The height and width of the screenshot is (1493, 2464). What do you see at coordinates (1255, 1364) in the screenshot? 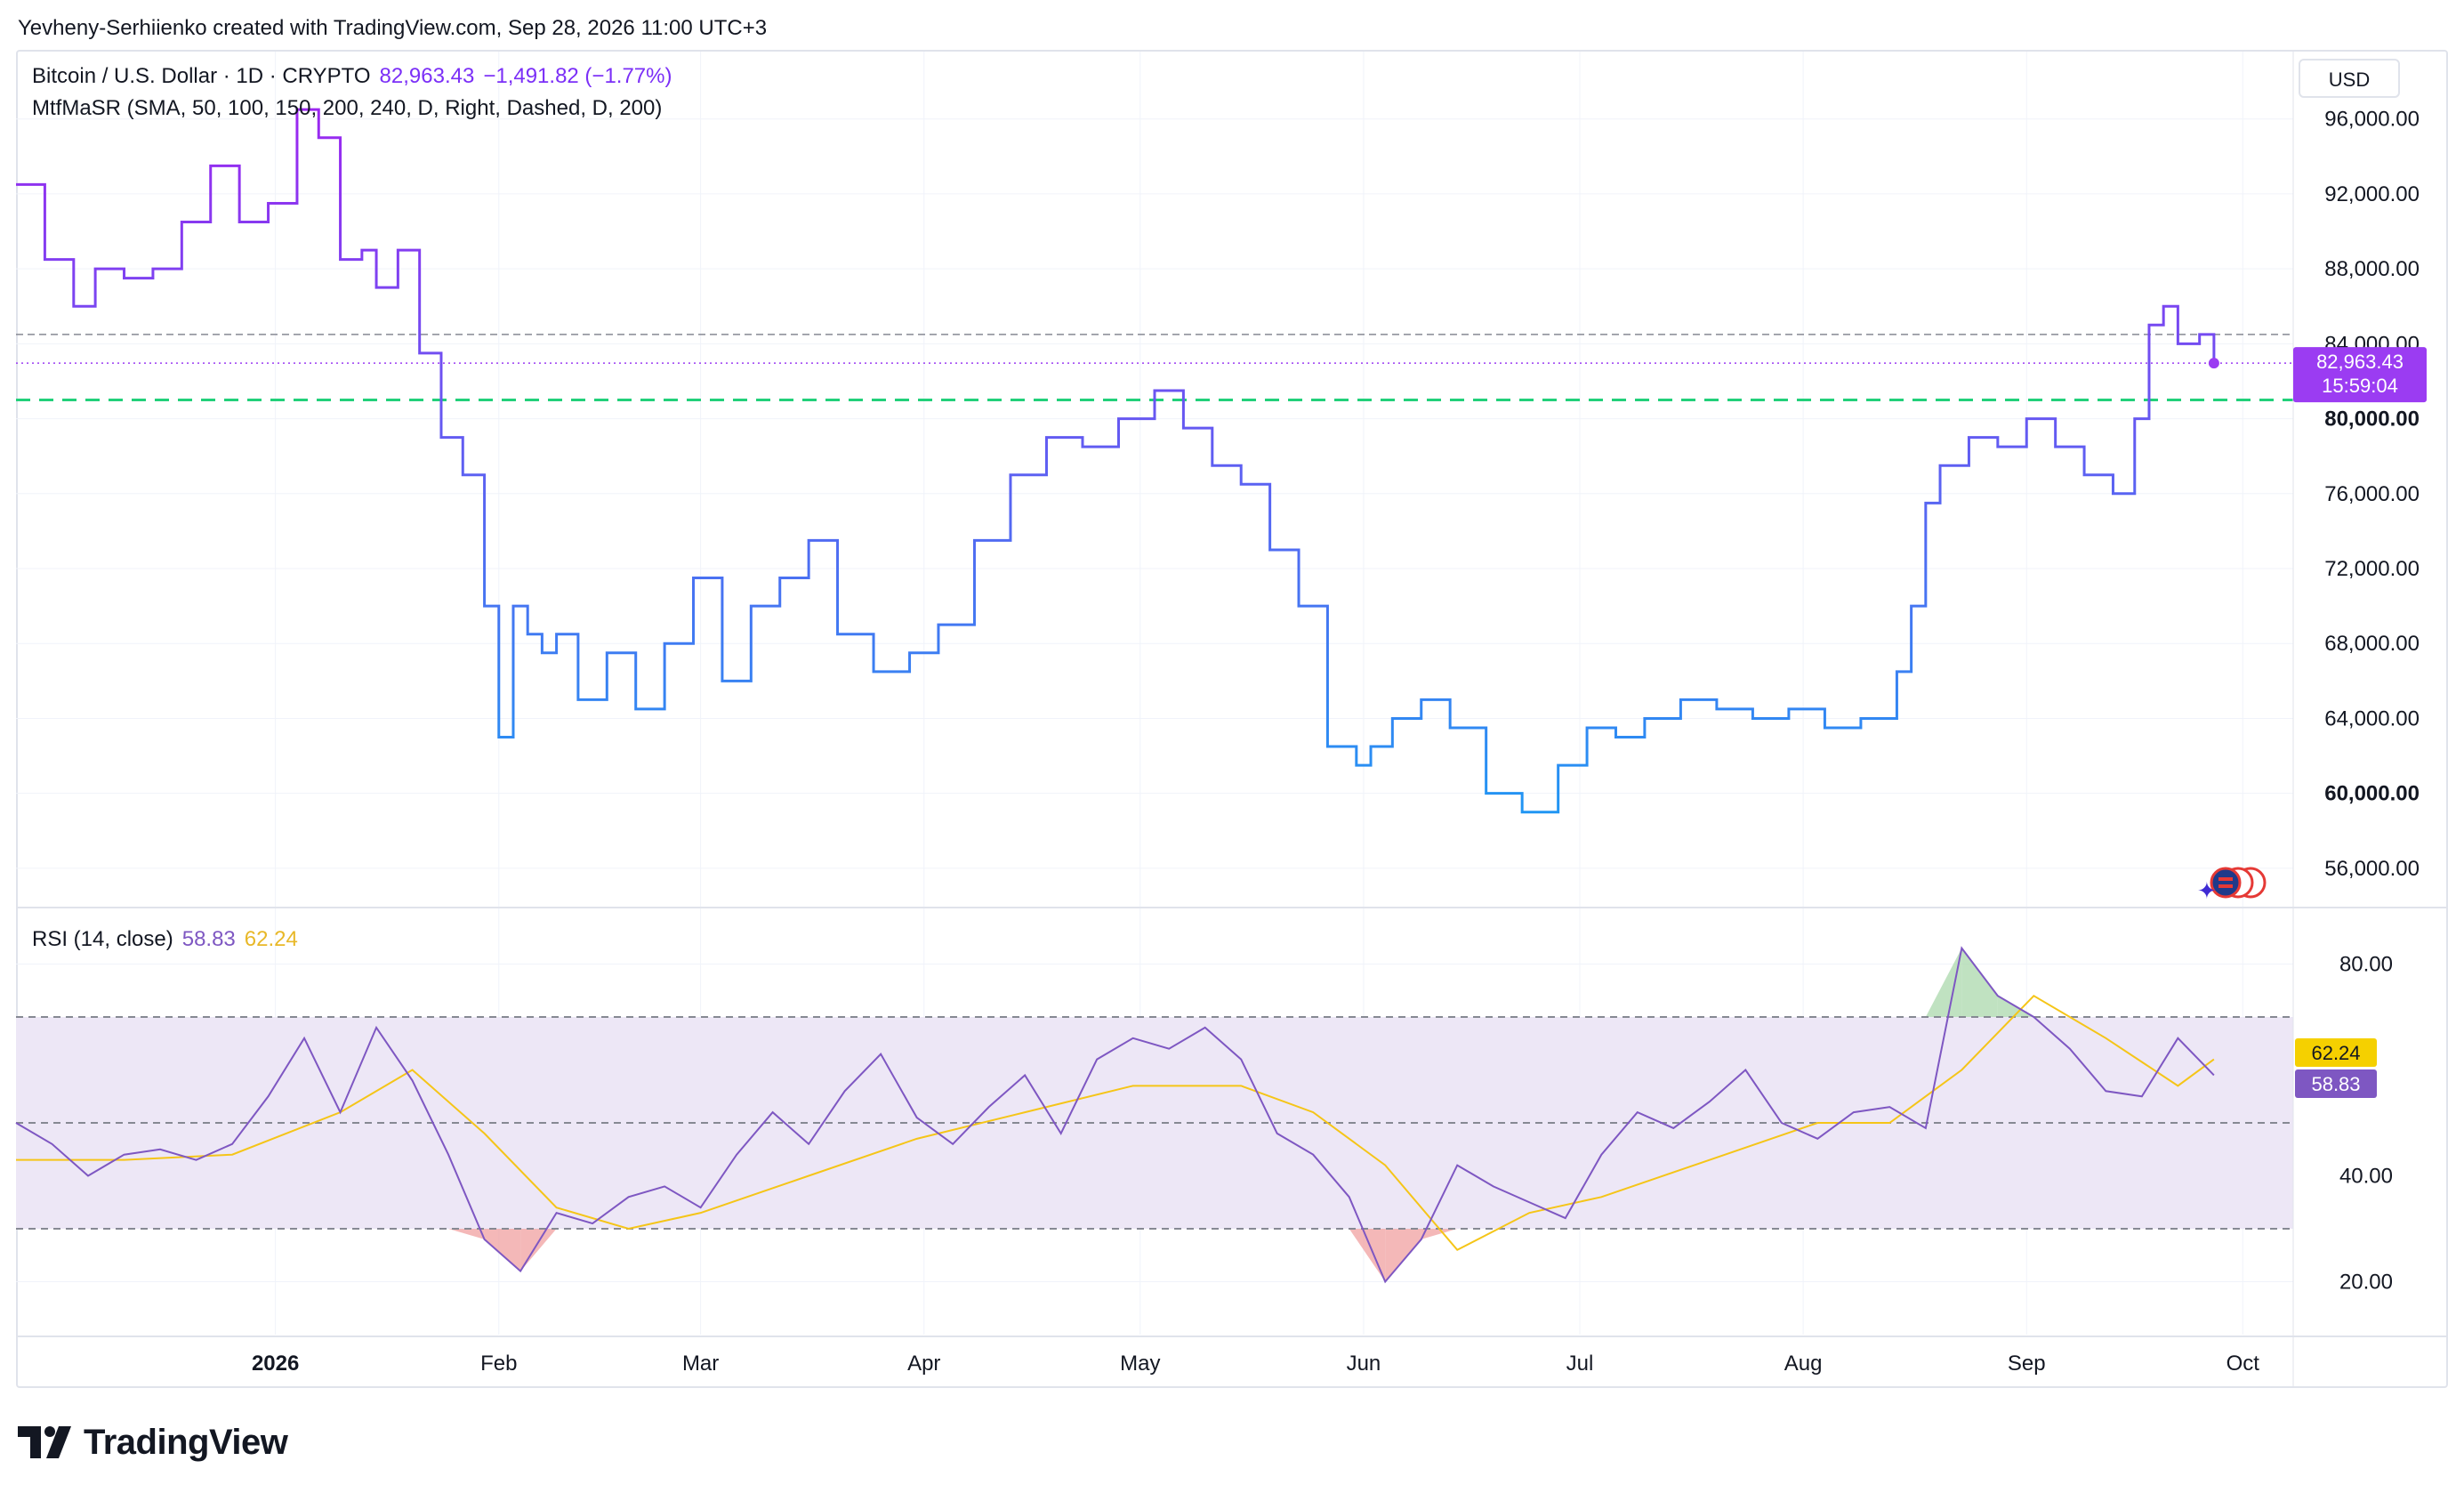
I see `time-axis: 2026 Feb Mar Apr May Jun Jul Aug Sep Oct` at bounding box center [1255, 1364].